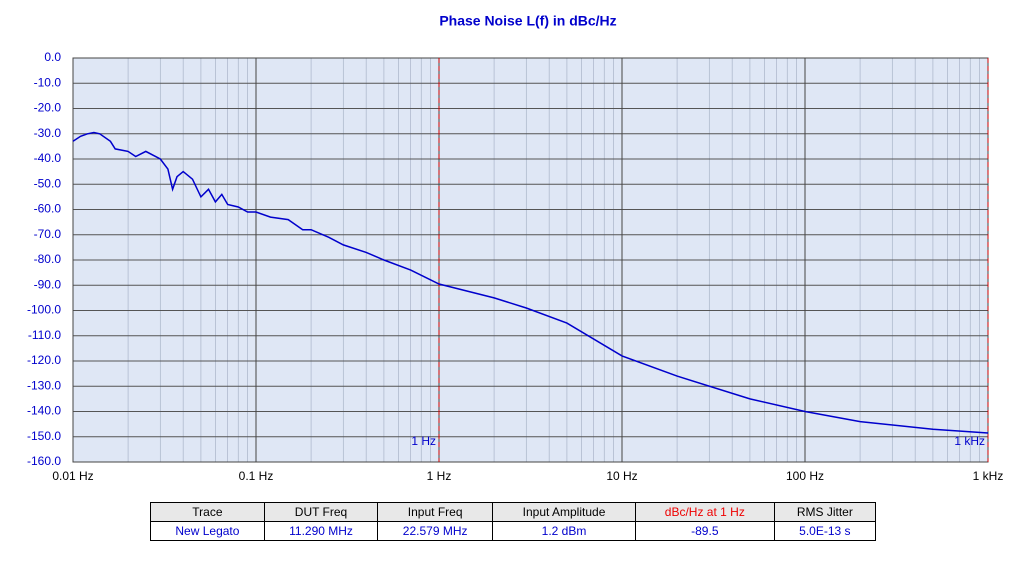 The image size is (1024, 576). What do you see at coordinates (44, 436) in the screenshot?
I see `y-tick-label: -150.0` at bounding box center [44, 436].